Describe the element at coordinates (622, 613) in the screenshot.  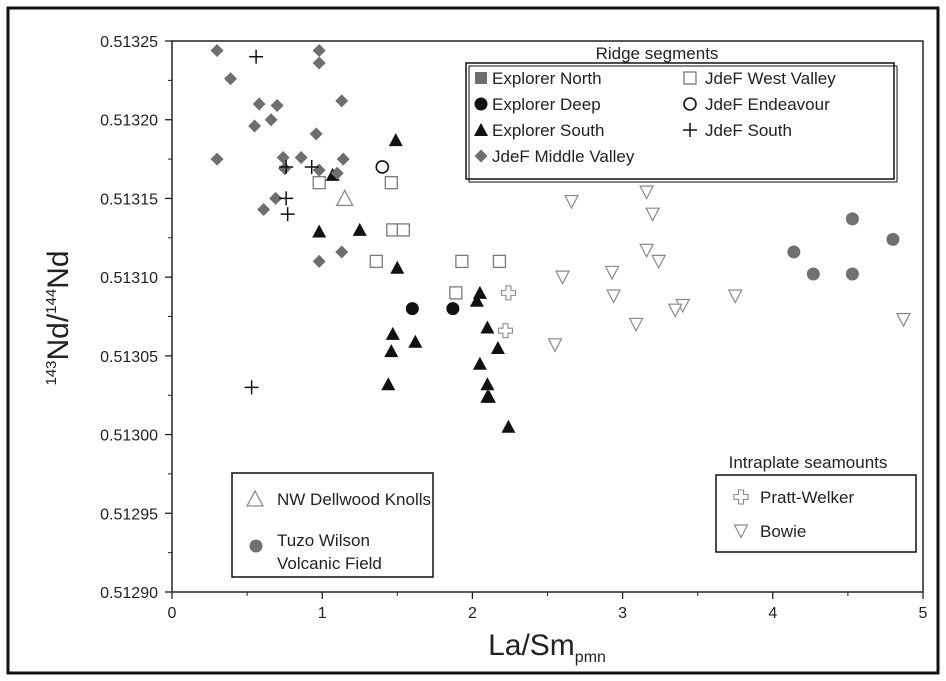
I see `x-tick-label: 3` at that location.